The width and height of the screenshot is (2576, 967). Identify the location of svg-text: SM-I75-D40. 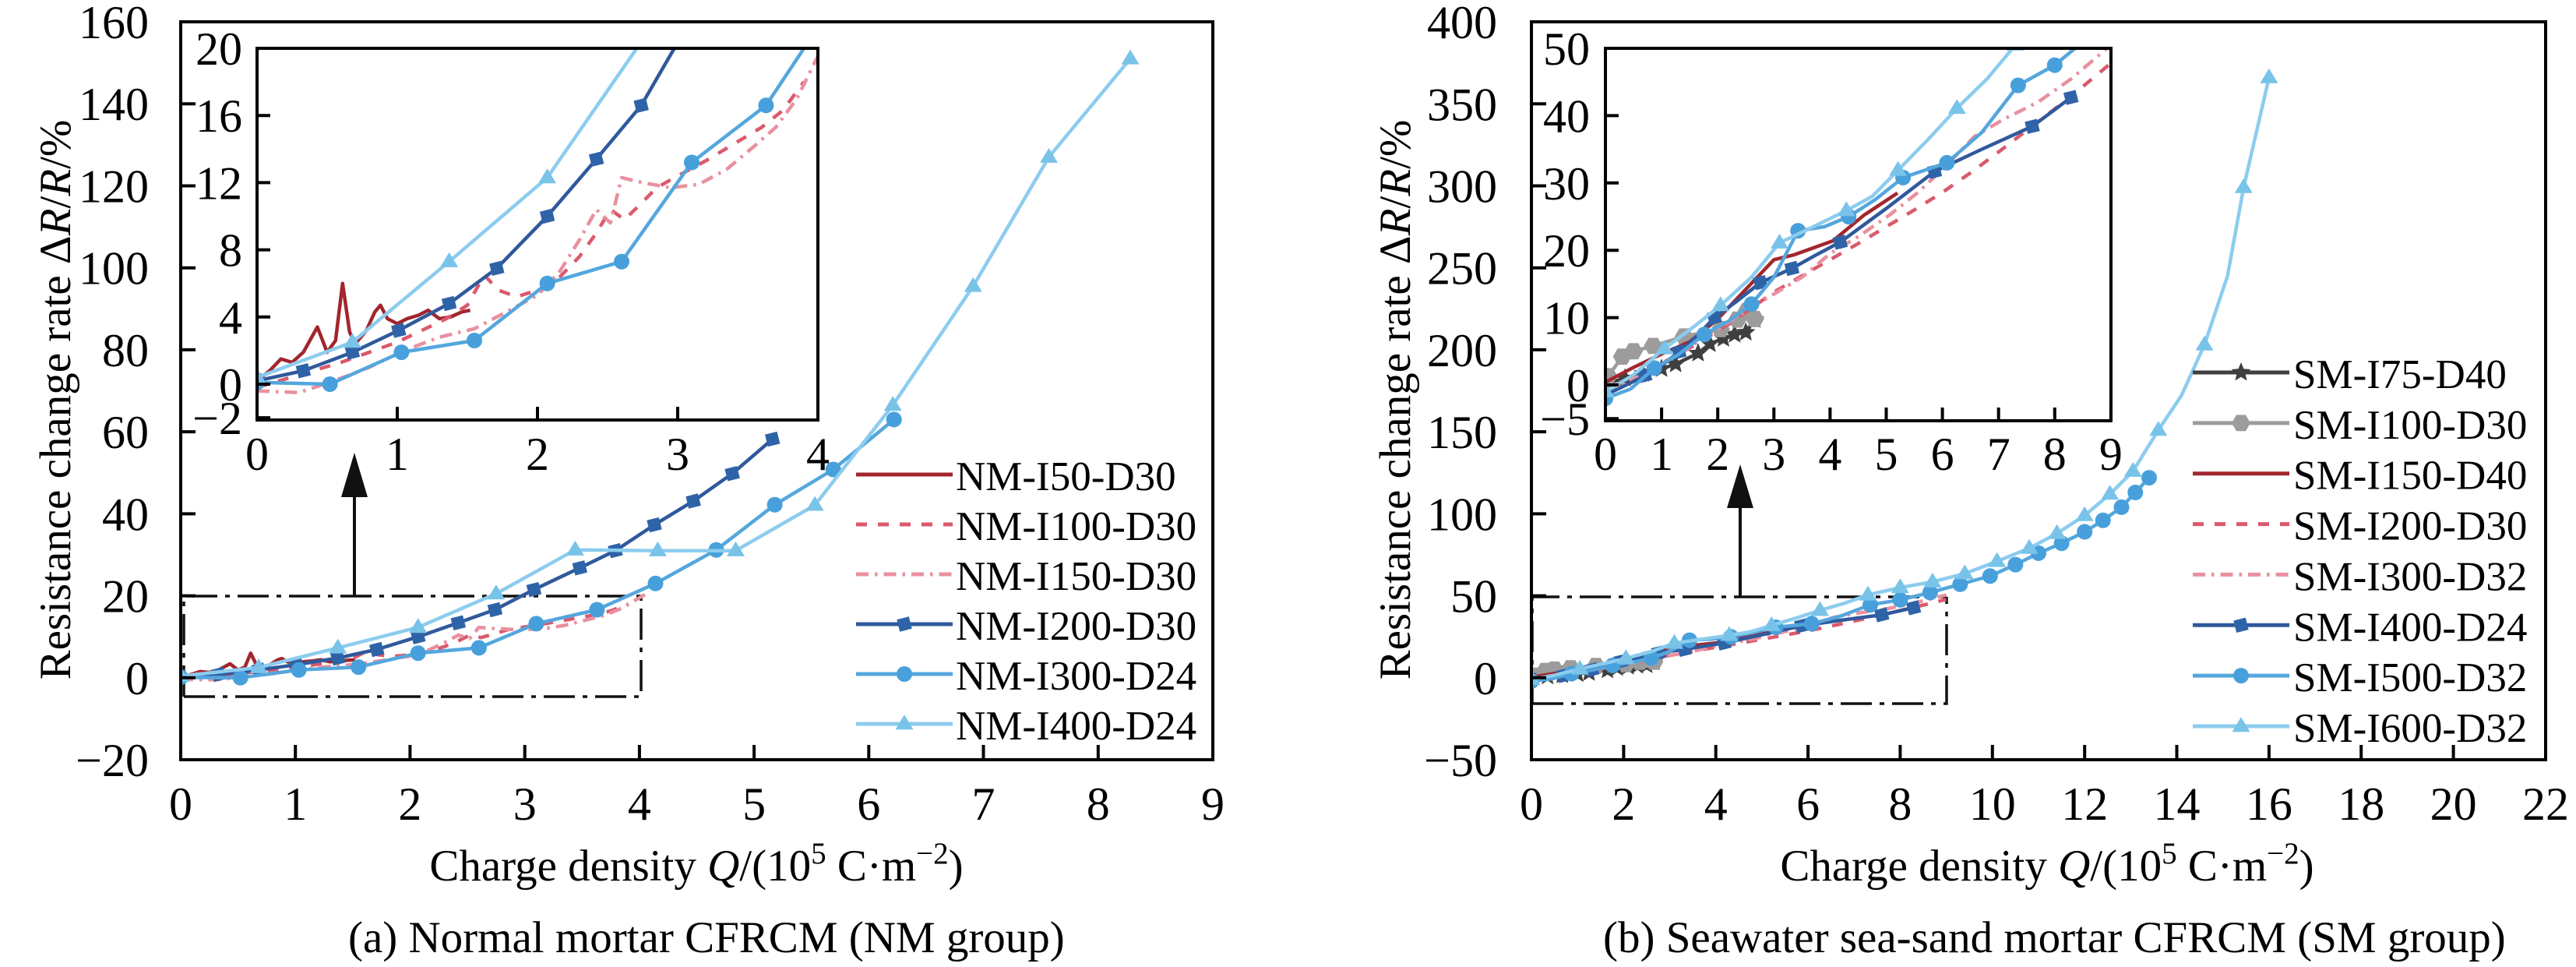
(2400, 374).